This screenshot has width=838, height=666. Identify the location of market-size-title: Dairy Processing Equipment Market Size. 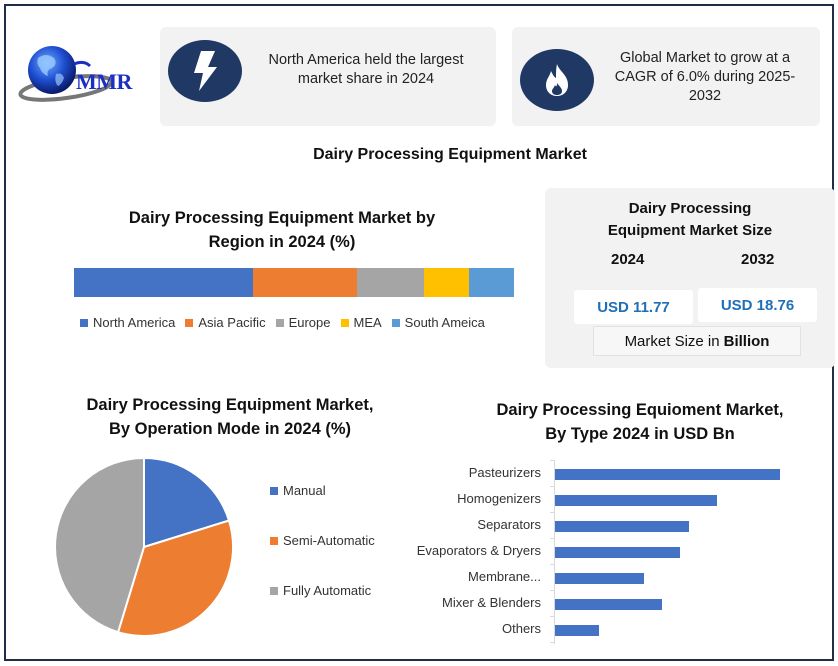
(690, 220).